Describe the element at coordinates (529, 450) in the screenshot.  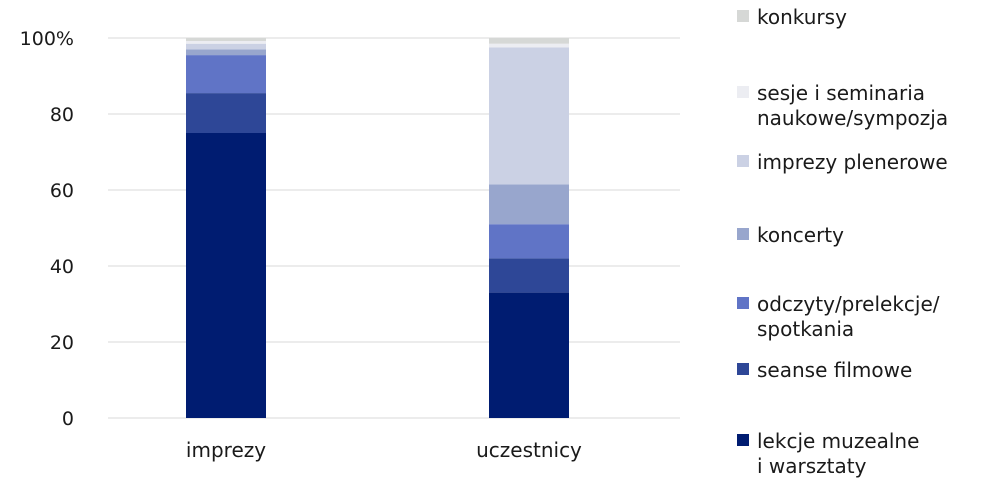
I see `x-category-label: uczestnicy` at that location.